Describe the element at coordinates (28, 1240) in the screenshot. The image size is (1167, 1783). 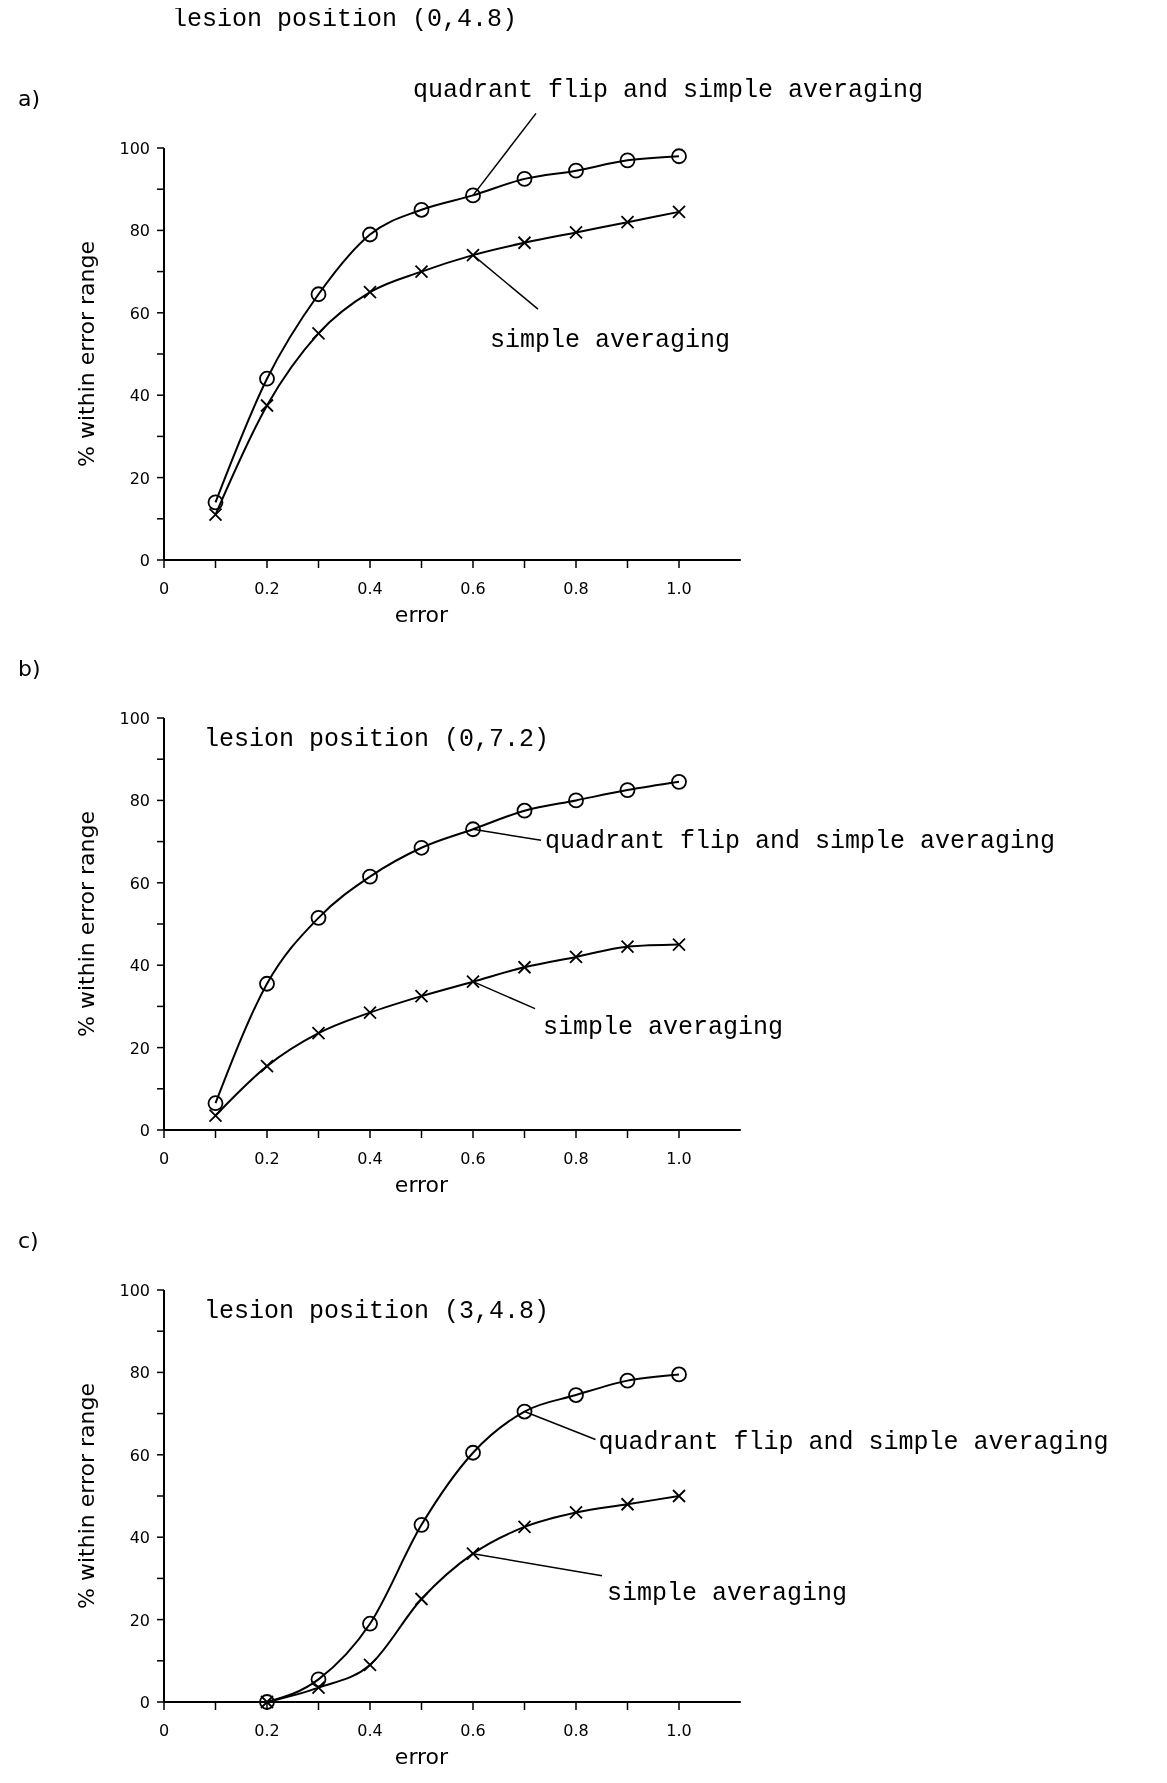
I see `text: c)` at that location.